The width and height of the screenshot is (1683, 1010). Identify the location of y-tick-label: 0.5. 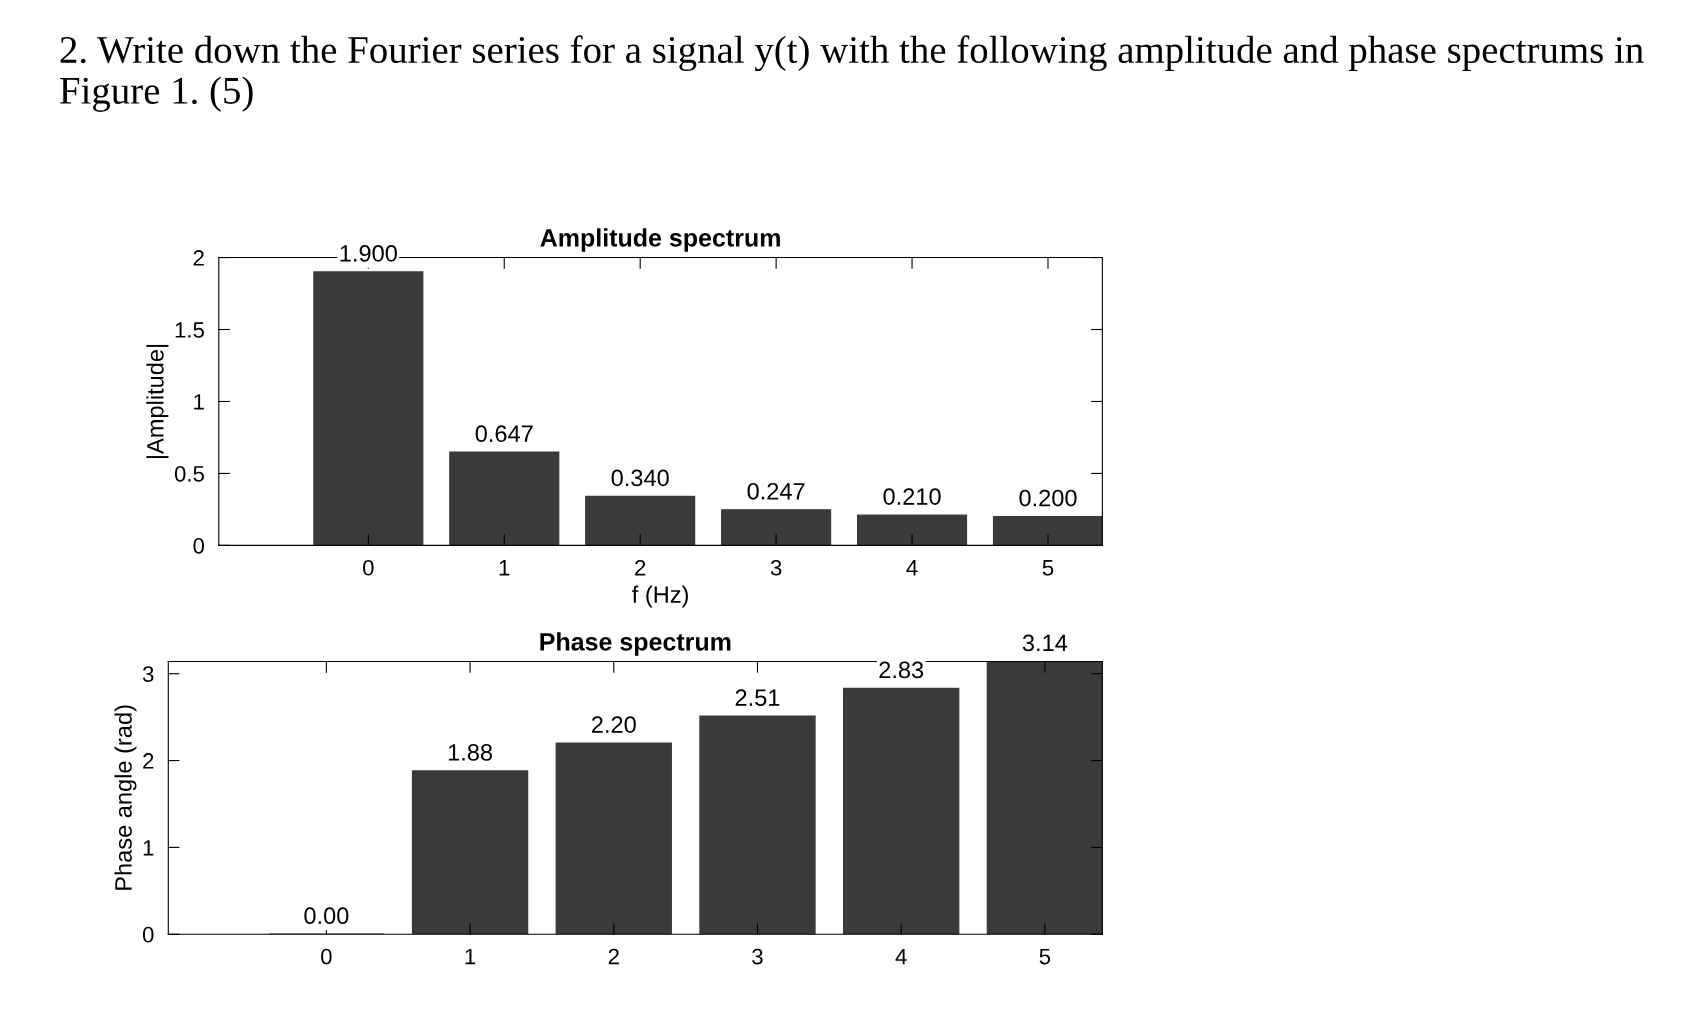
(189, 473).